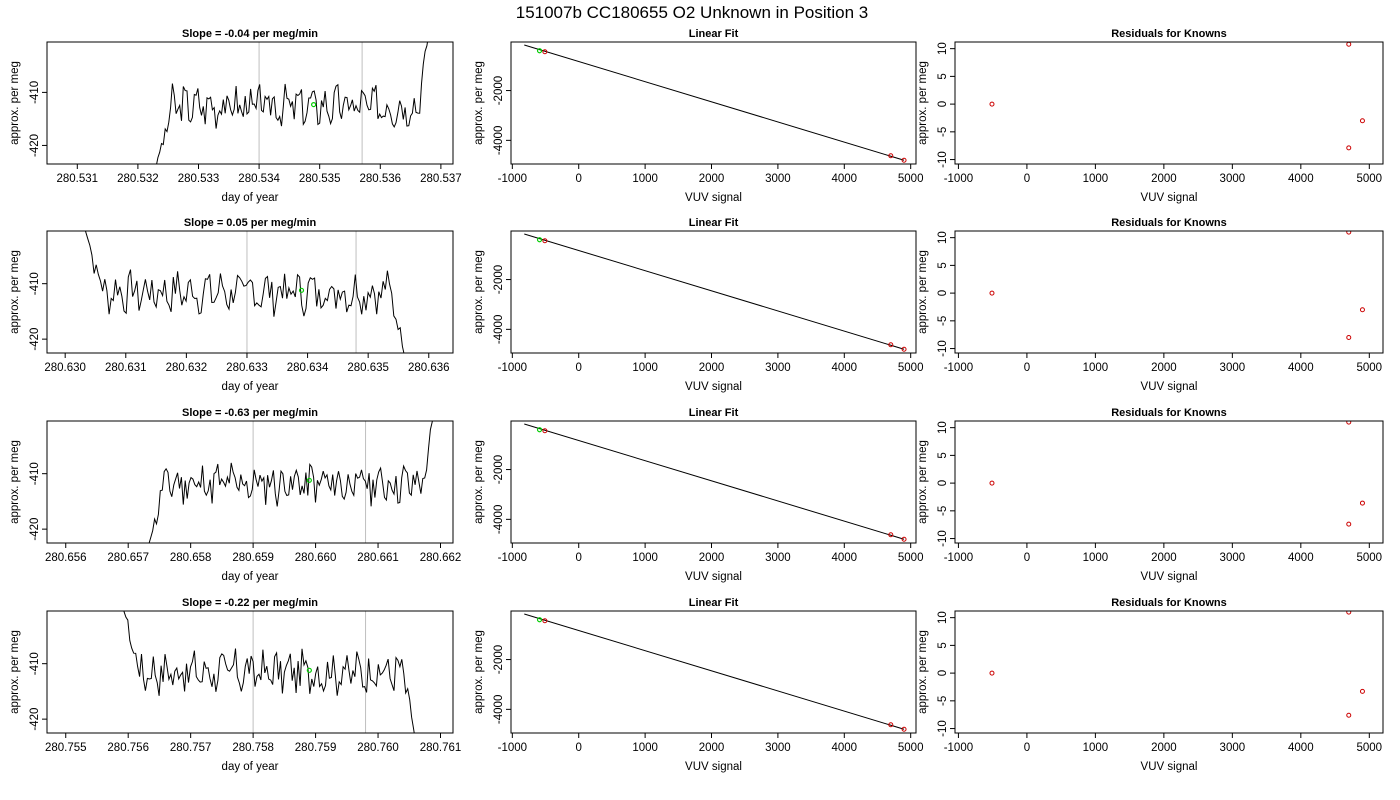 The height and width of the screenshot is (800, 1400). Describe the element at coordinates (191, 748) in the screenshot. I see `x-tick-label: 280.757` at that location.